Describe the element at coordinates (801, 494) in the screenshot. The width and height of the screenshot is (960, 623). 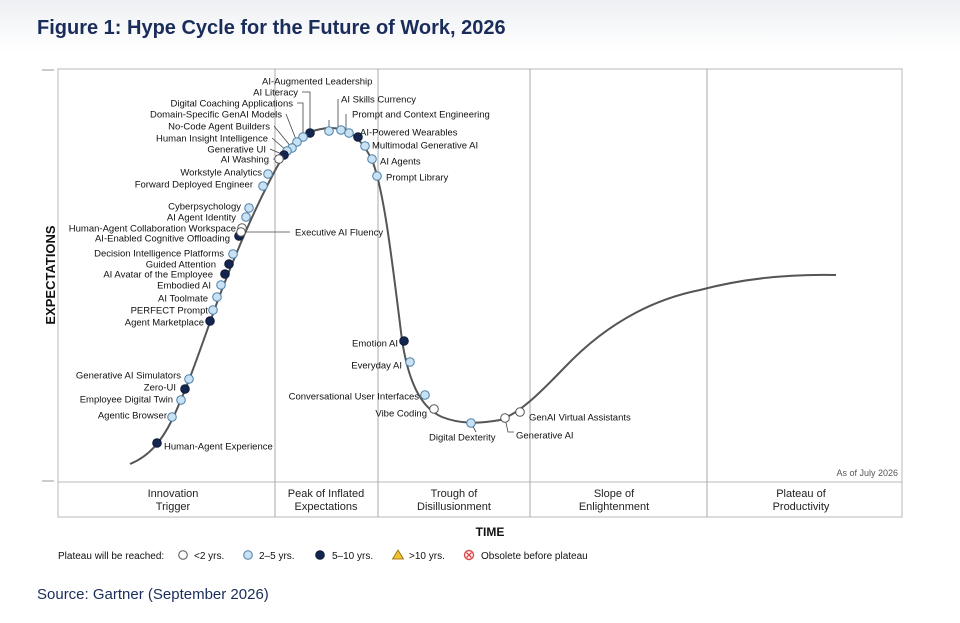
I see `phase-label: Plateau of` at that location.